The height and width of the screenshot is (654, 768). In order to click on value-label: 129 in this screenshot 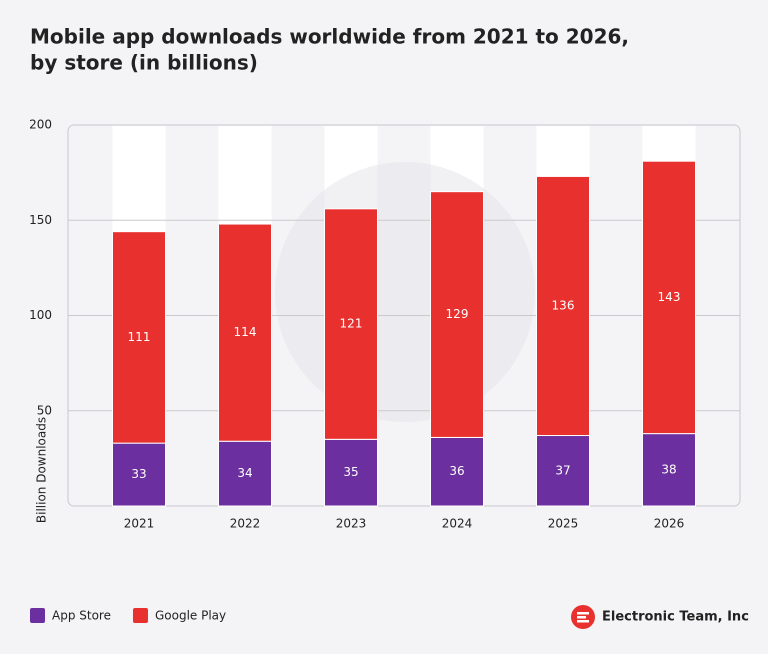, I will do `click(457, 314)`.